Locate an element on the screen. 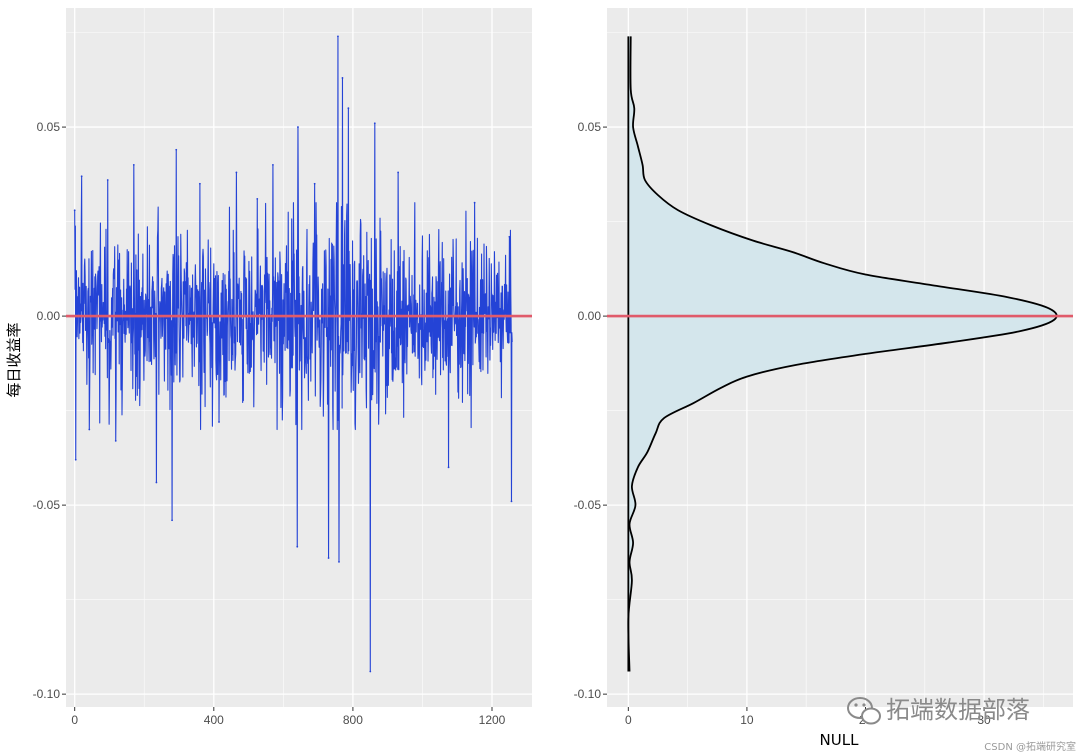  watermark-text: 拓端数据部落 is located at coordinates (958, 710).